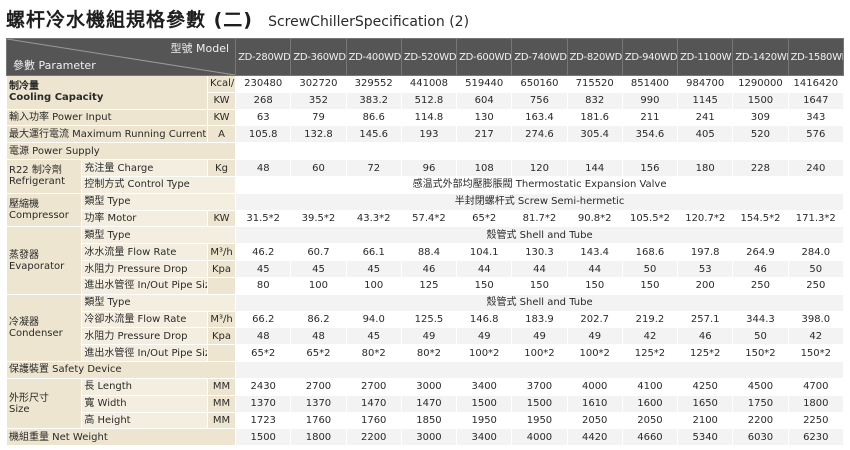 This screenshot has width=850, height=450. I want to click on group-label-en: Refrigerant, so click(37, 182).